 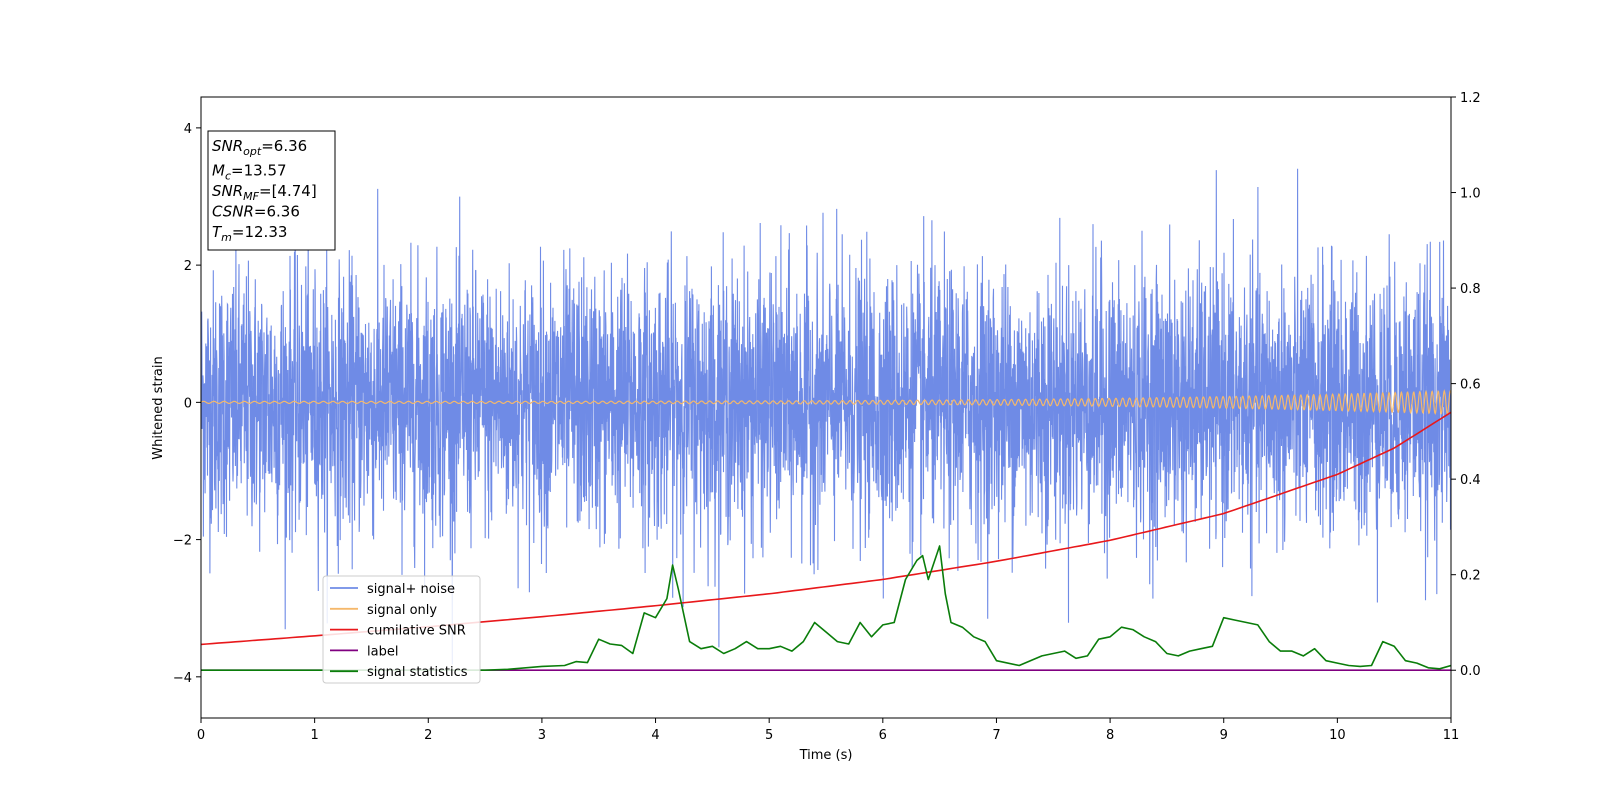 I want to click on series-line-signal-statistics, so click(x=826, y=608).